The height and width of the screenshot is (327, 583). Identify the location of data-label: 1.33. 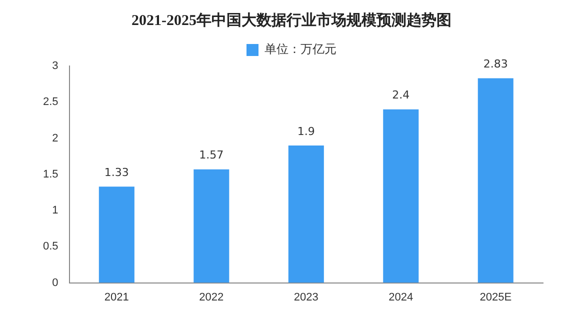
(116, 173).